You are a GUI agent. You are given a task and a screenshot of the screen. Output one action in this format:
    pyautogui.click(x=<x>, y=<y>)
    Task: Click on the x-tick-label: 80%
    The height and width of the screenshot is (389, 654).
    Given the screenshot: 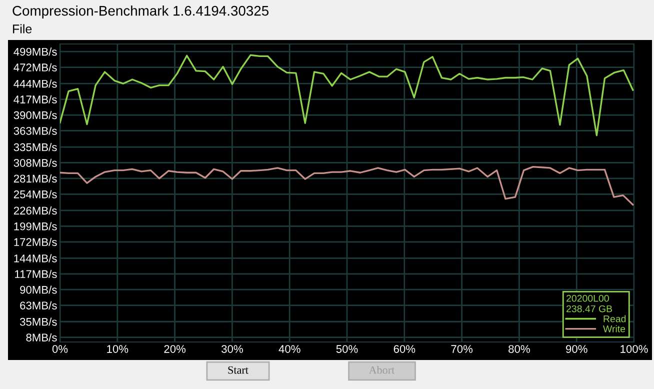 What is the action you would take?
    pyautogui.click(x=519, y=349)
    